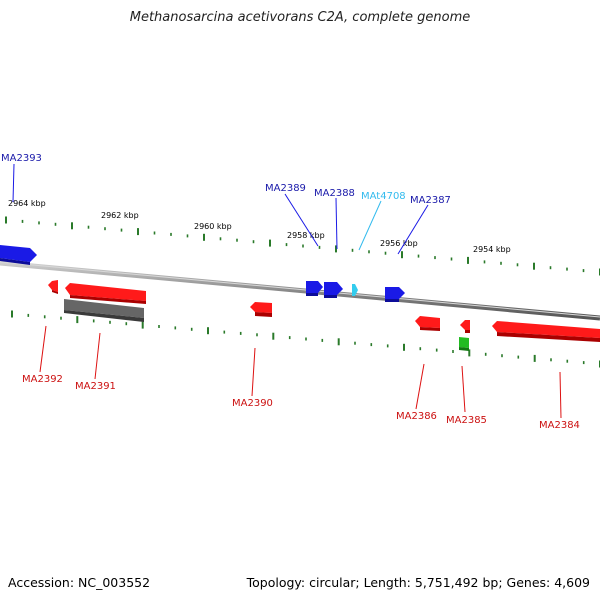 This screenshot has width=600, height=600. What do you see at coordinates (220, 209) in the screenshot?
I see `forward-label-lines` at bounding box center [220, 209].